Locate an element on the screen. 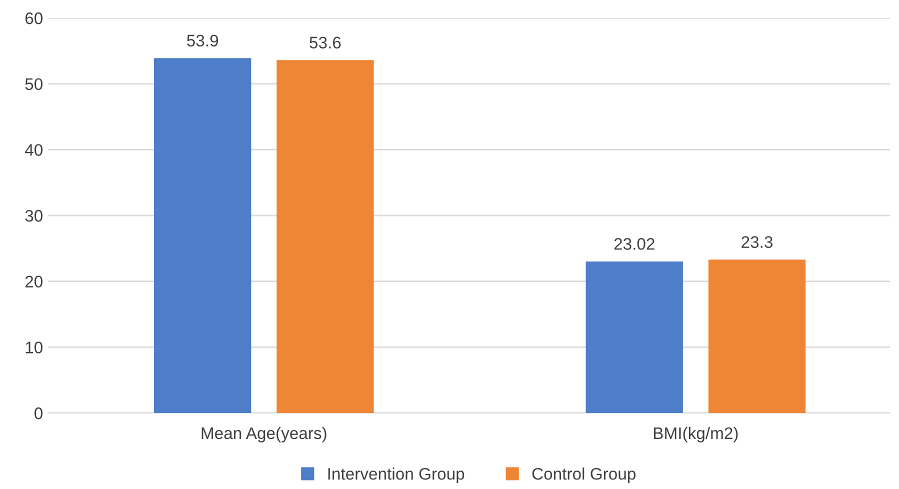 The width and height of the screenshot is (899, 489). data-label: 53.9 is located at coordinates (202, 40).